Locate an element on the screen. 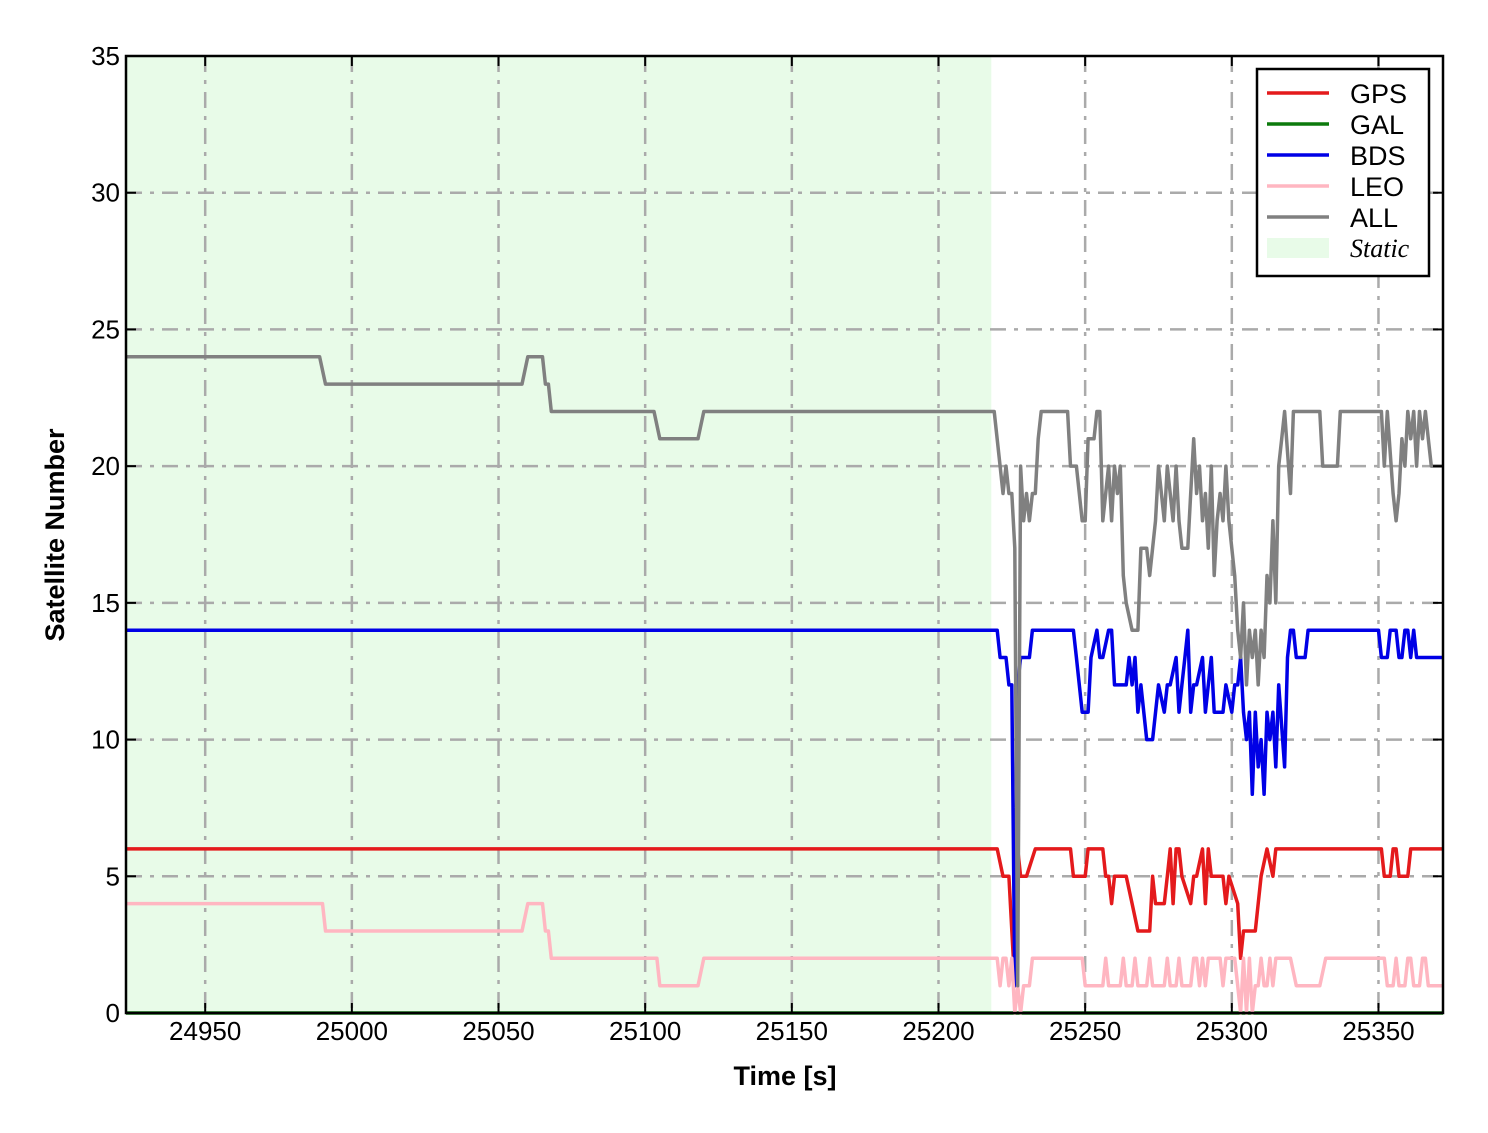  legend-swatch-static is located at coordinates (1298, 248).